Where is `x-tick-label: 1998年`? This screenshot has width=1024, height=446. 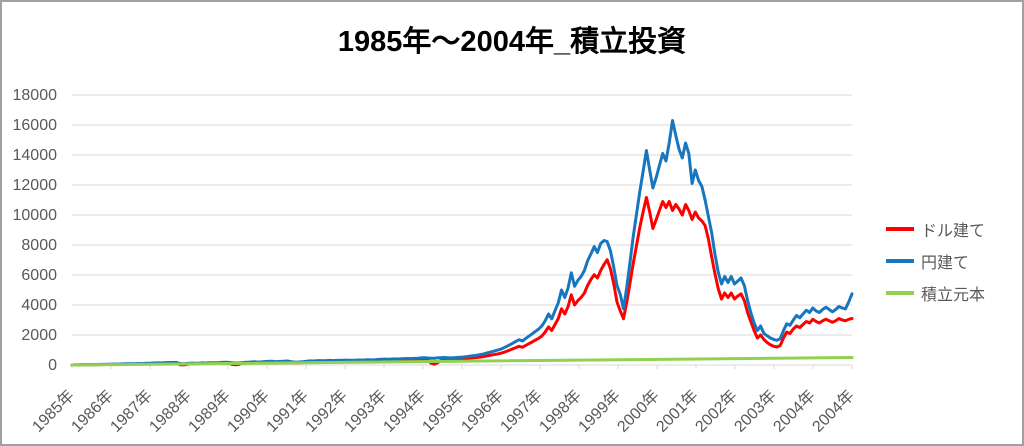
x-tick-label: 1998年 is located at coordinates (561, 411).